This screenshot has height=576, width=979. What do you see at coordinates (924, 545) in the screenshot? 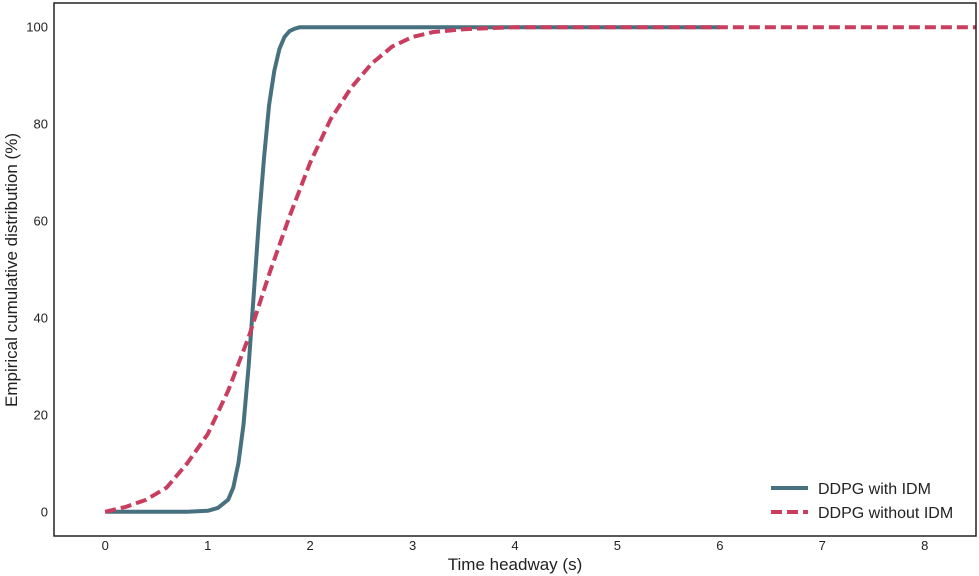
I see `x-tick-label: 8` at bounding box center [924, 545].